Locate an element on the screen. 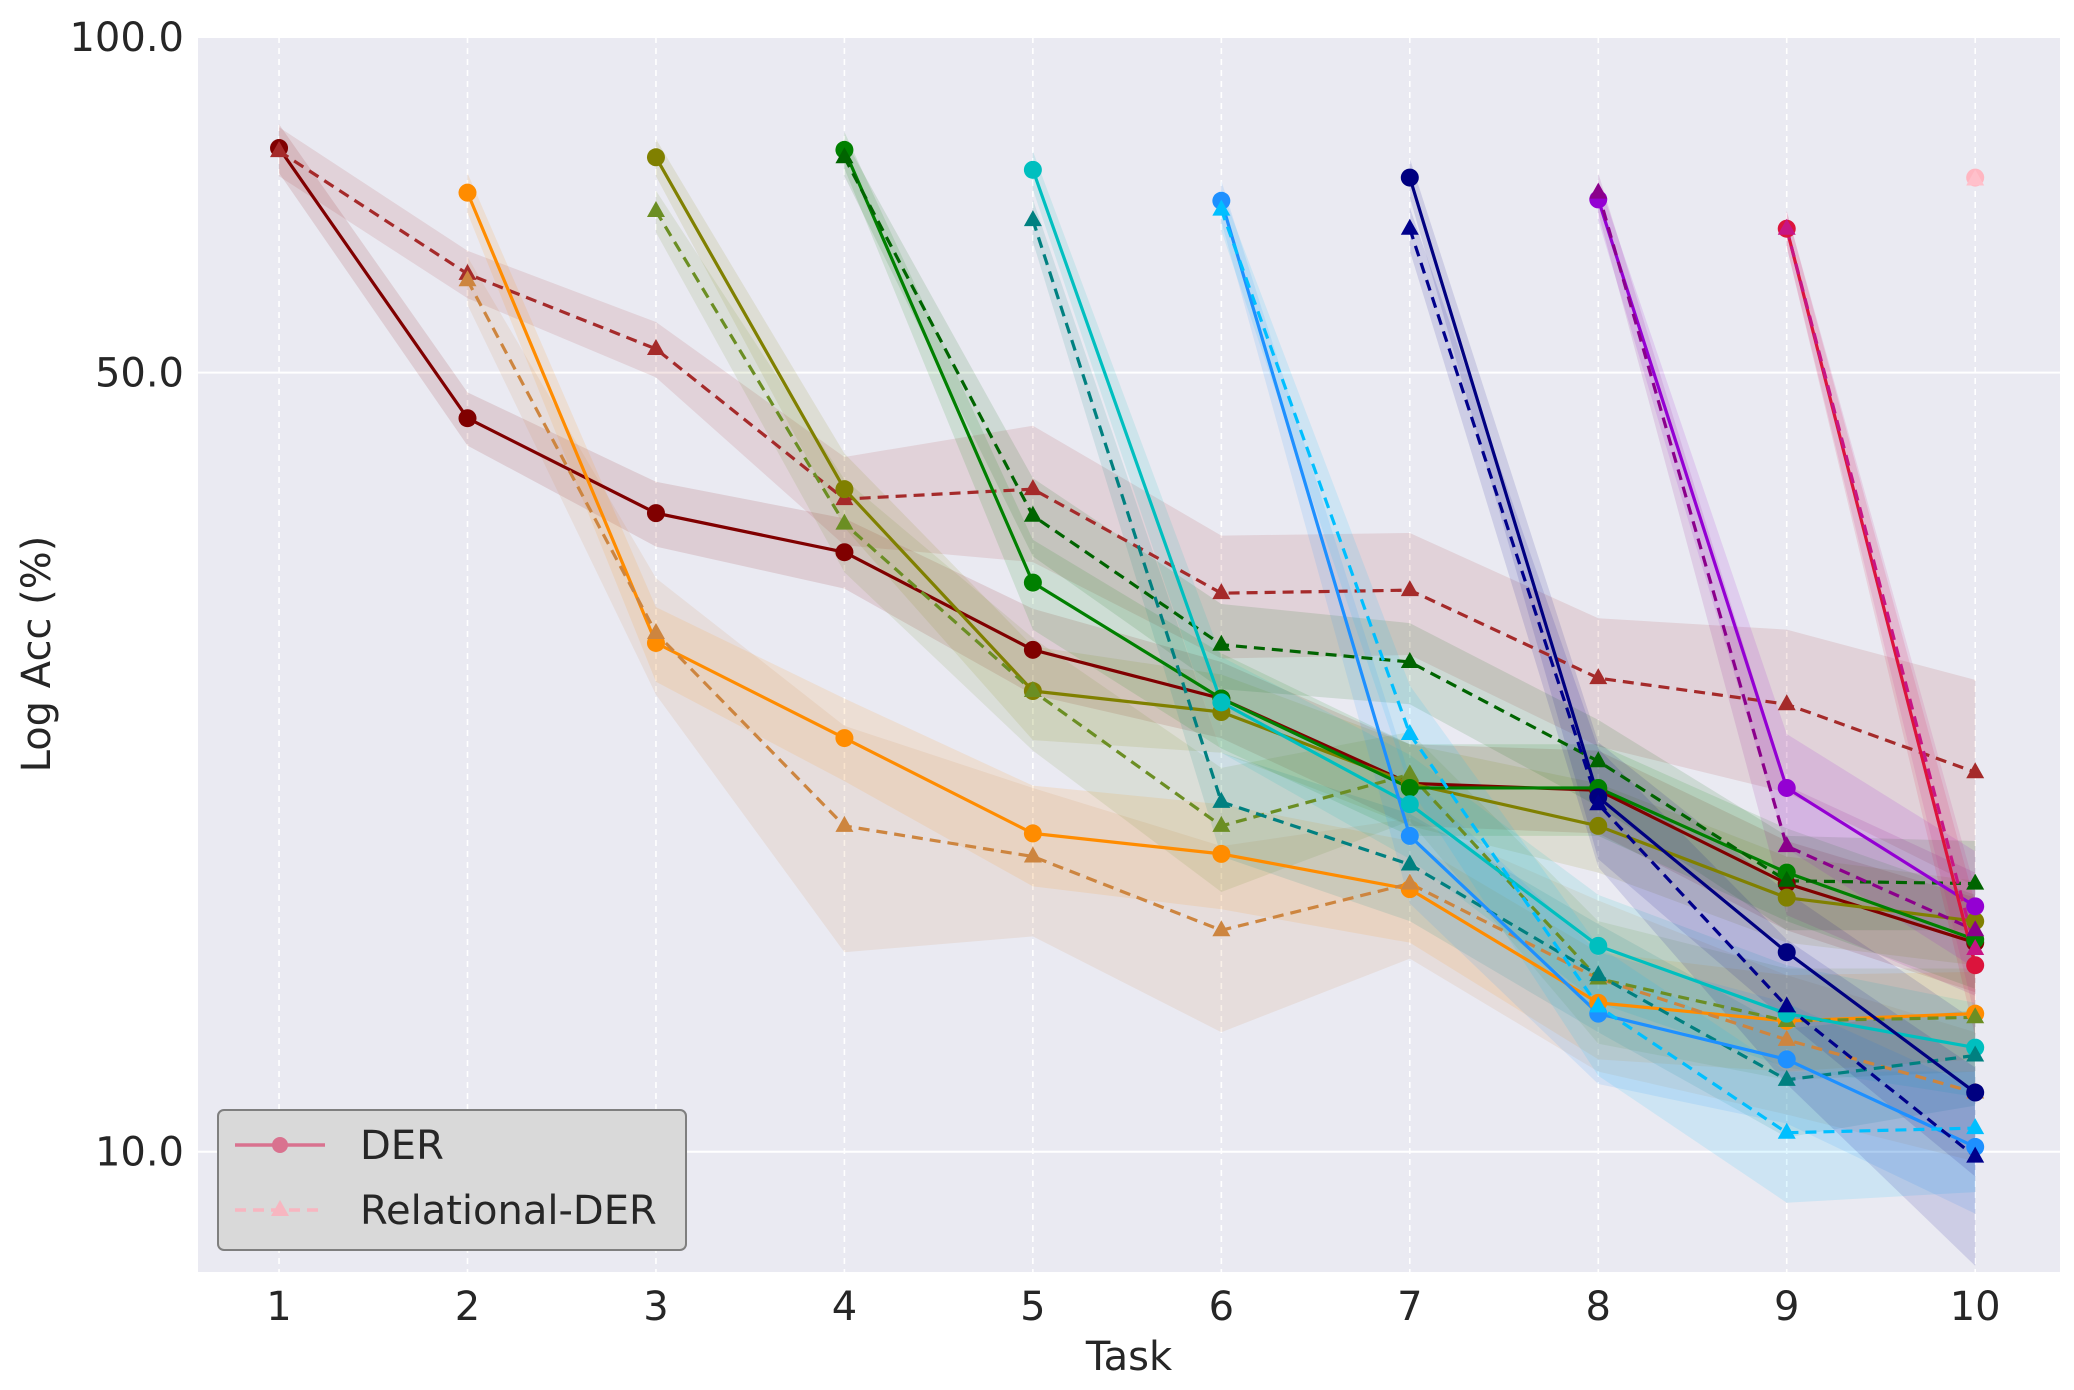  legend-relational-der-marker is located at coordinates (280, 1208).